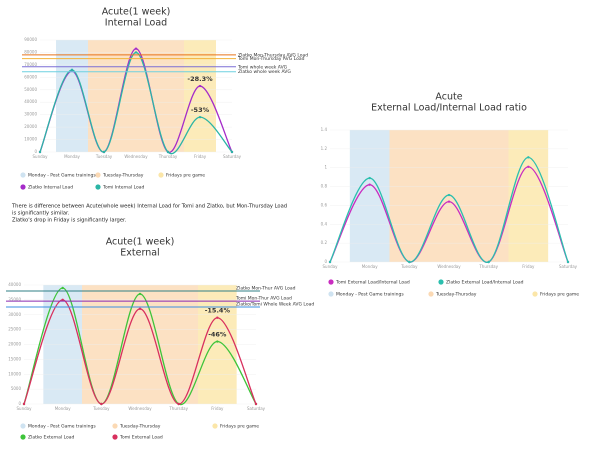 This screenshot has width=600, height=450. Describe the element at coordinates (30, 64) in the screenshot. I see `y-tick-label: 70000` at that location.